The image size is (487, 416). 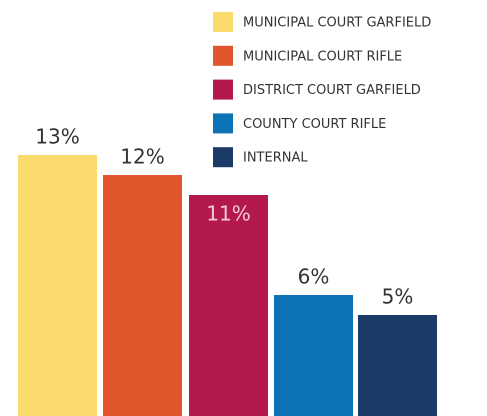 What do you see at coordinates (314, 124) in the screenshot?
I see `legend-label: COUNTY COURT RIFLE` at bounding box center [314, 124].